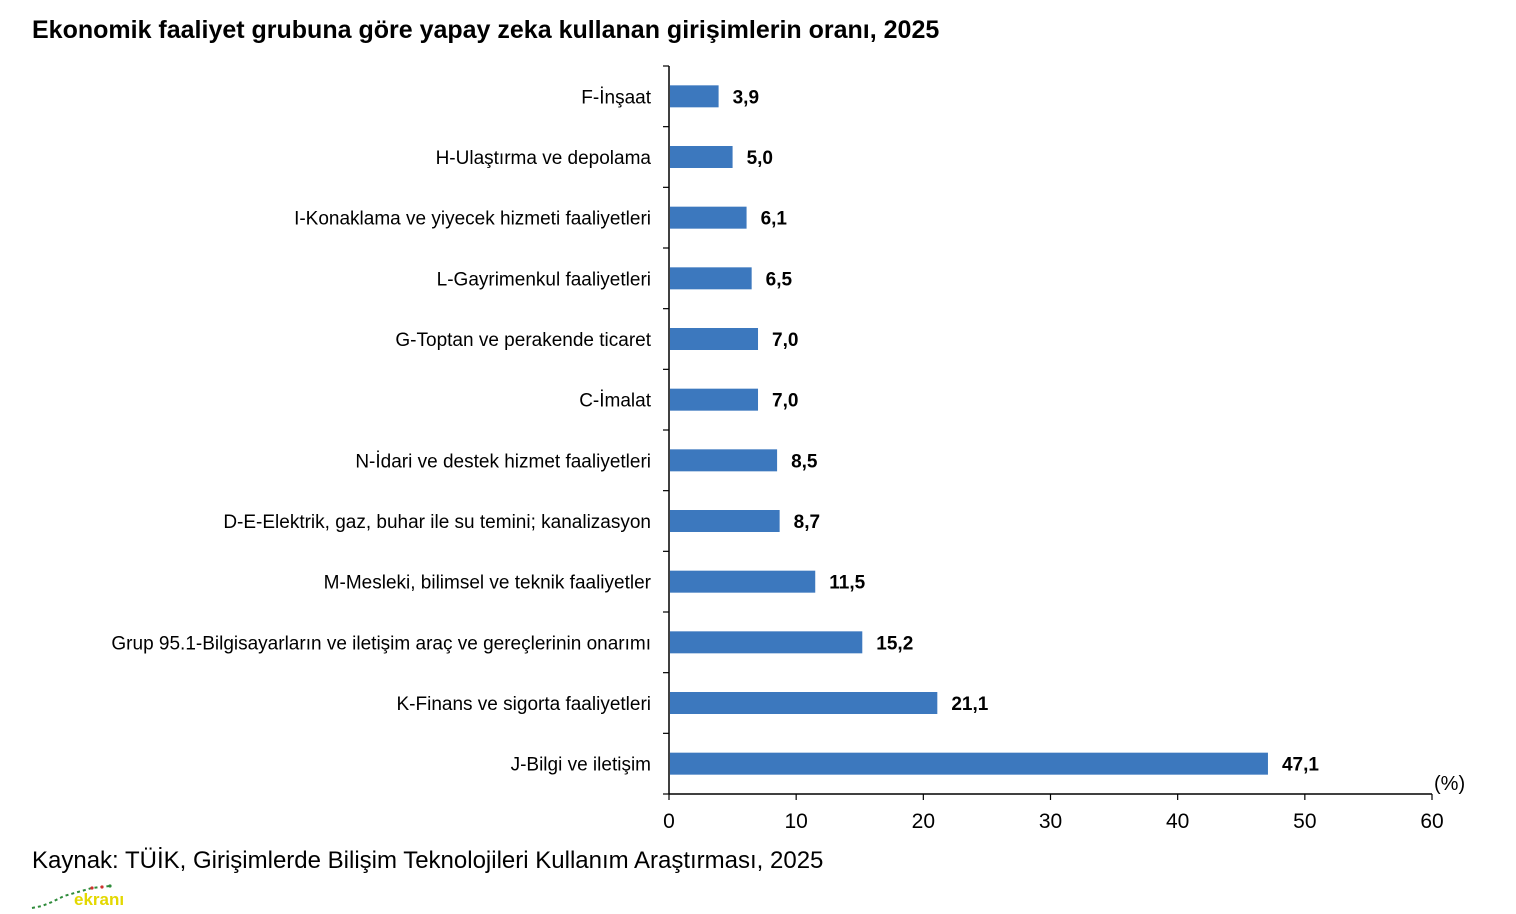  What do you see at coordinates (71, 896) in the screenshot?
I see `chart-line-icon` at bounding box center [71, 896].